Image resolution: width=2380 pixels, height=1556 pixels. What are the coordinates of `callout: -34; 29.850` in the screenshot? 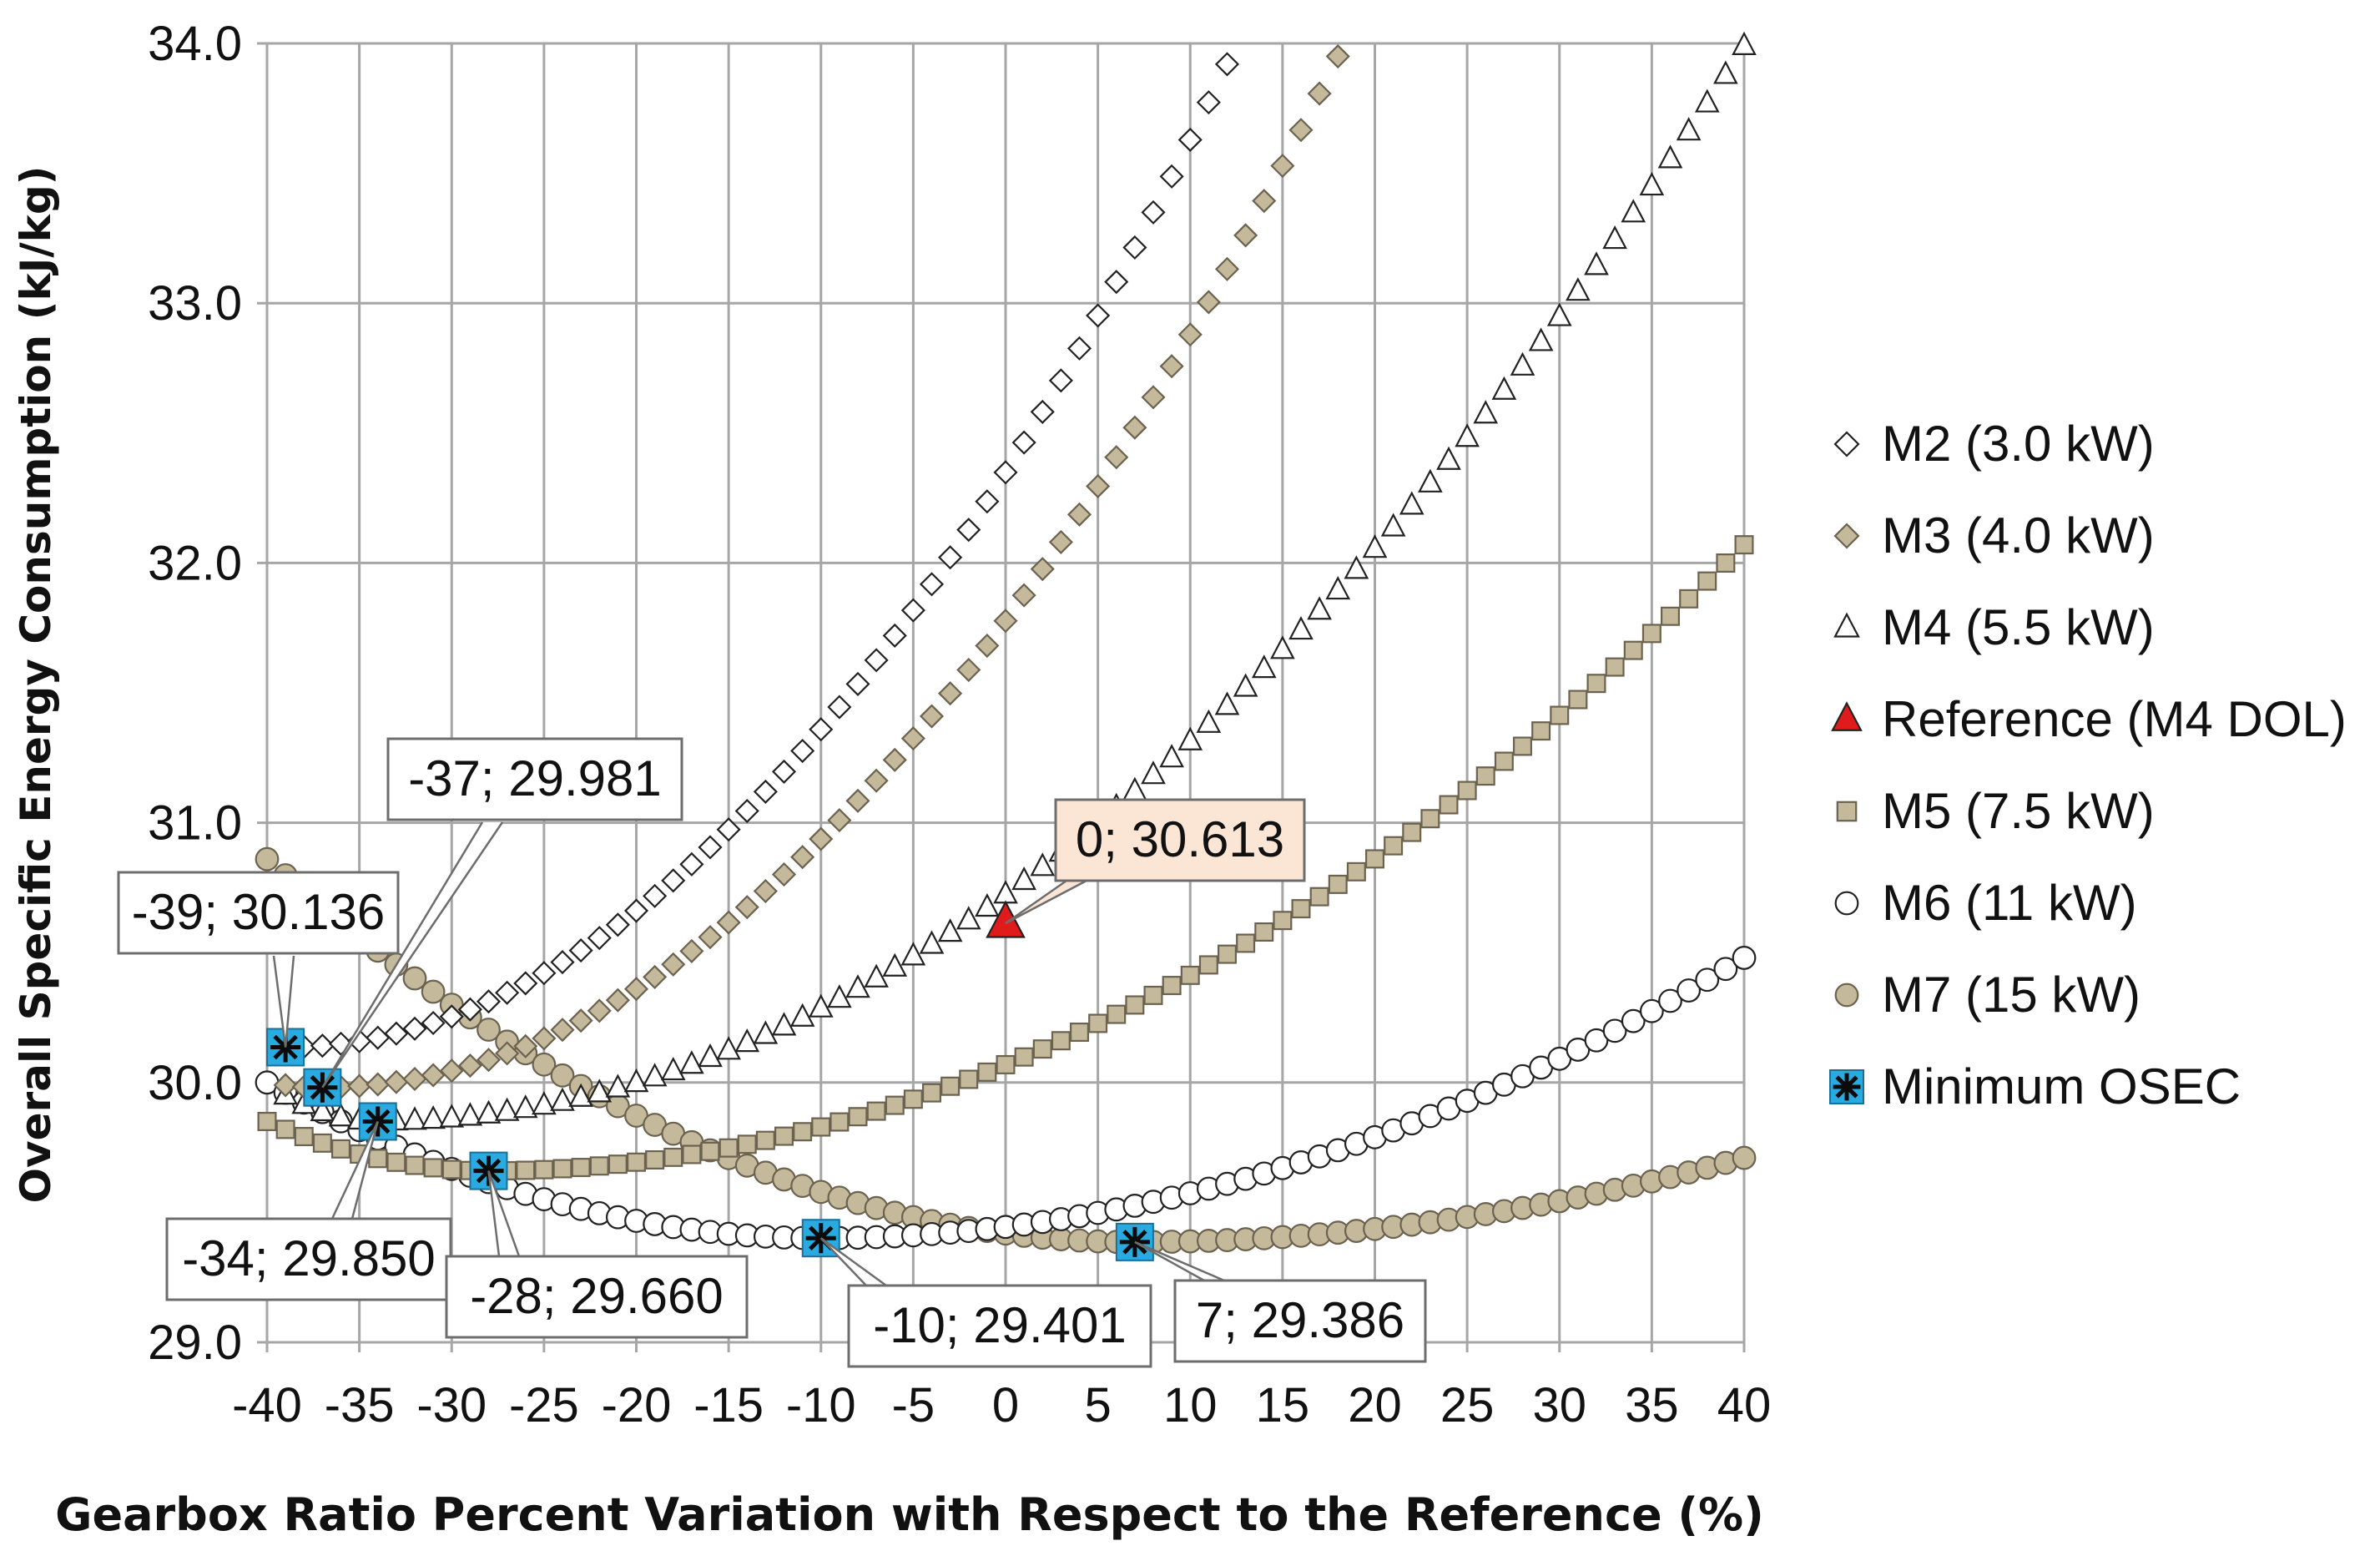 It's located at (308, 1210).